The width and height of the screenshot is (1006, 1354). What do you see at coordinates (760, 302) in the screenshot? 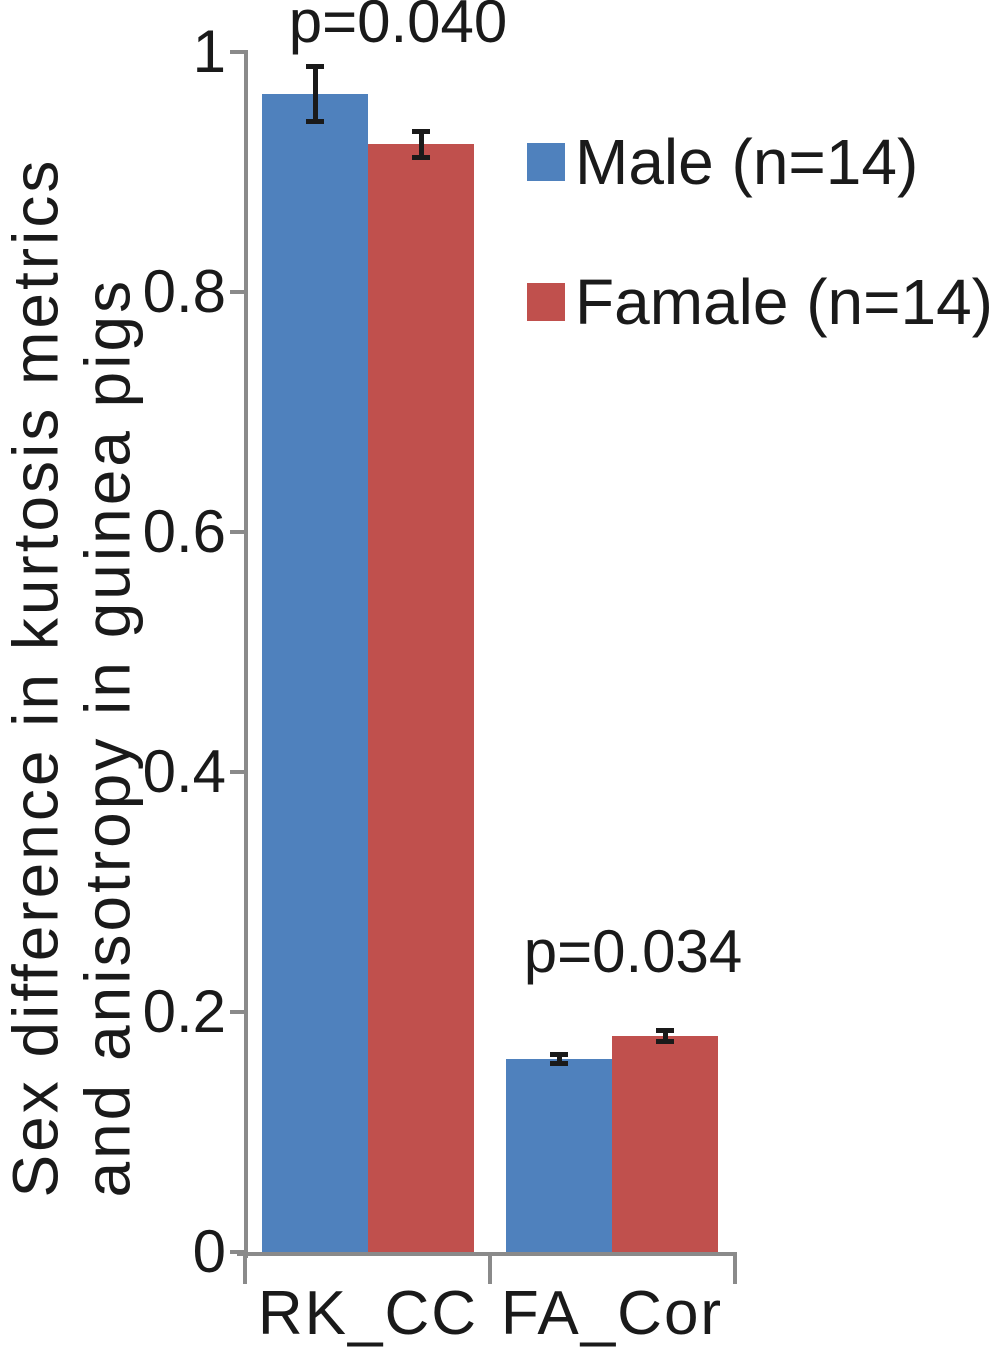
I see `legend-item-female: Famale (n=14)` at bounding box center [760, 302].